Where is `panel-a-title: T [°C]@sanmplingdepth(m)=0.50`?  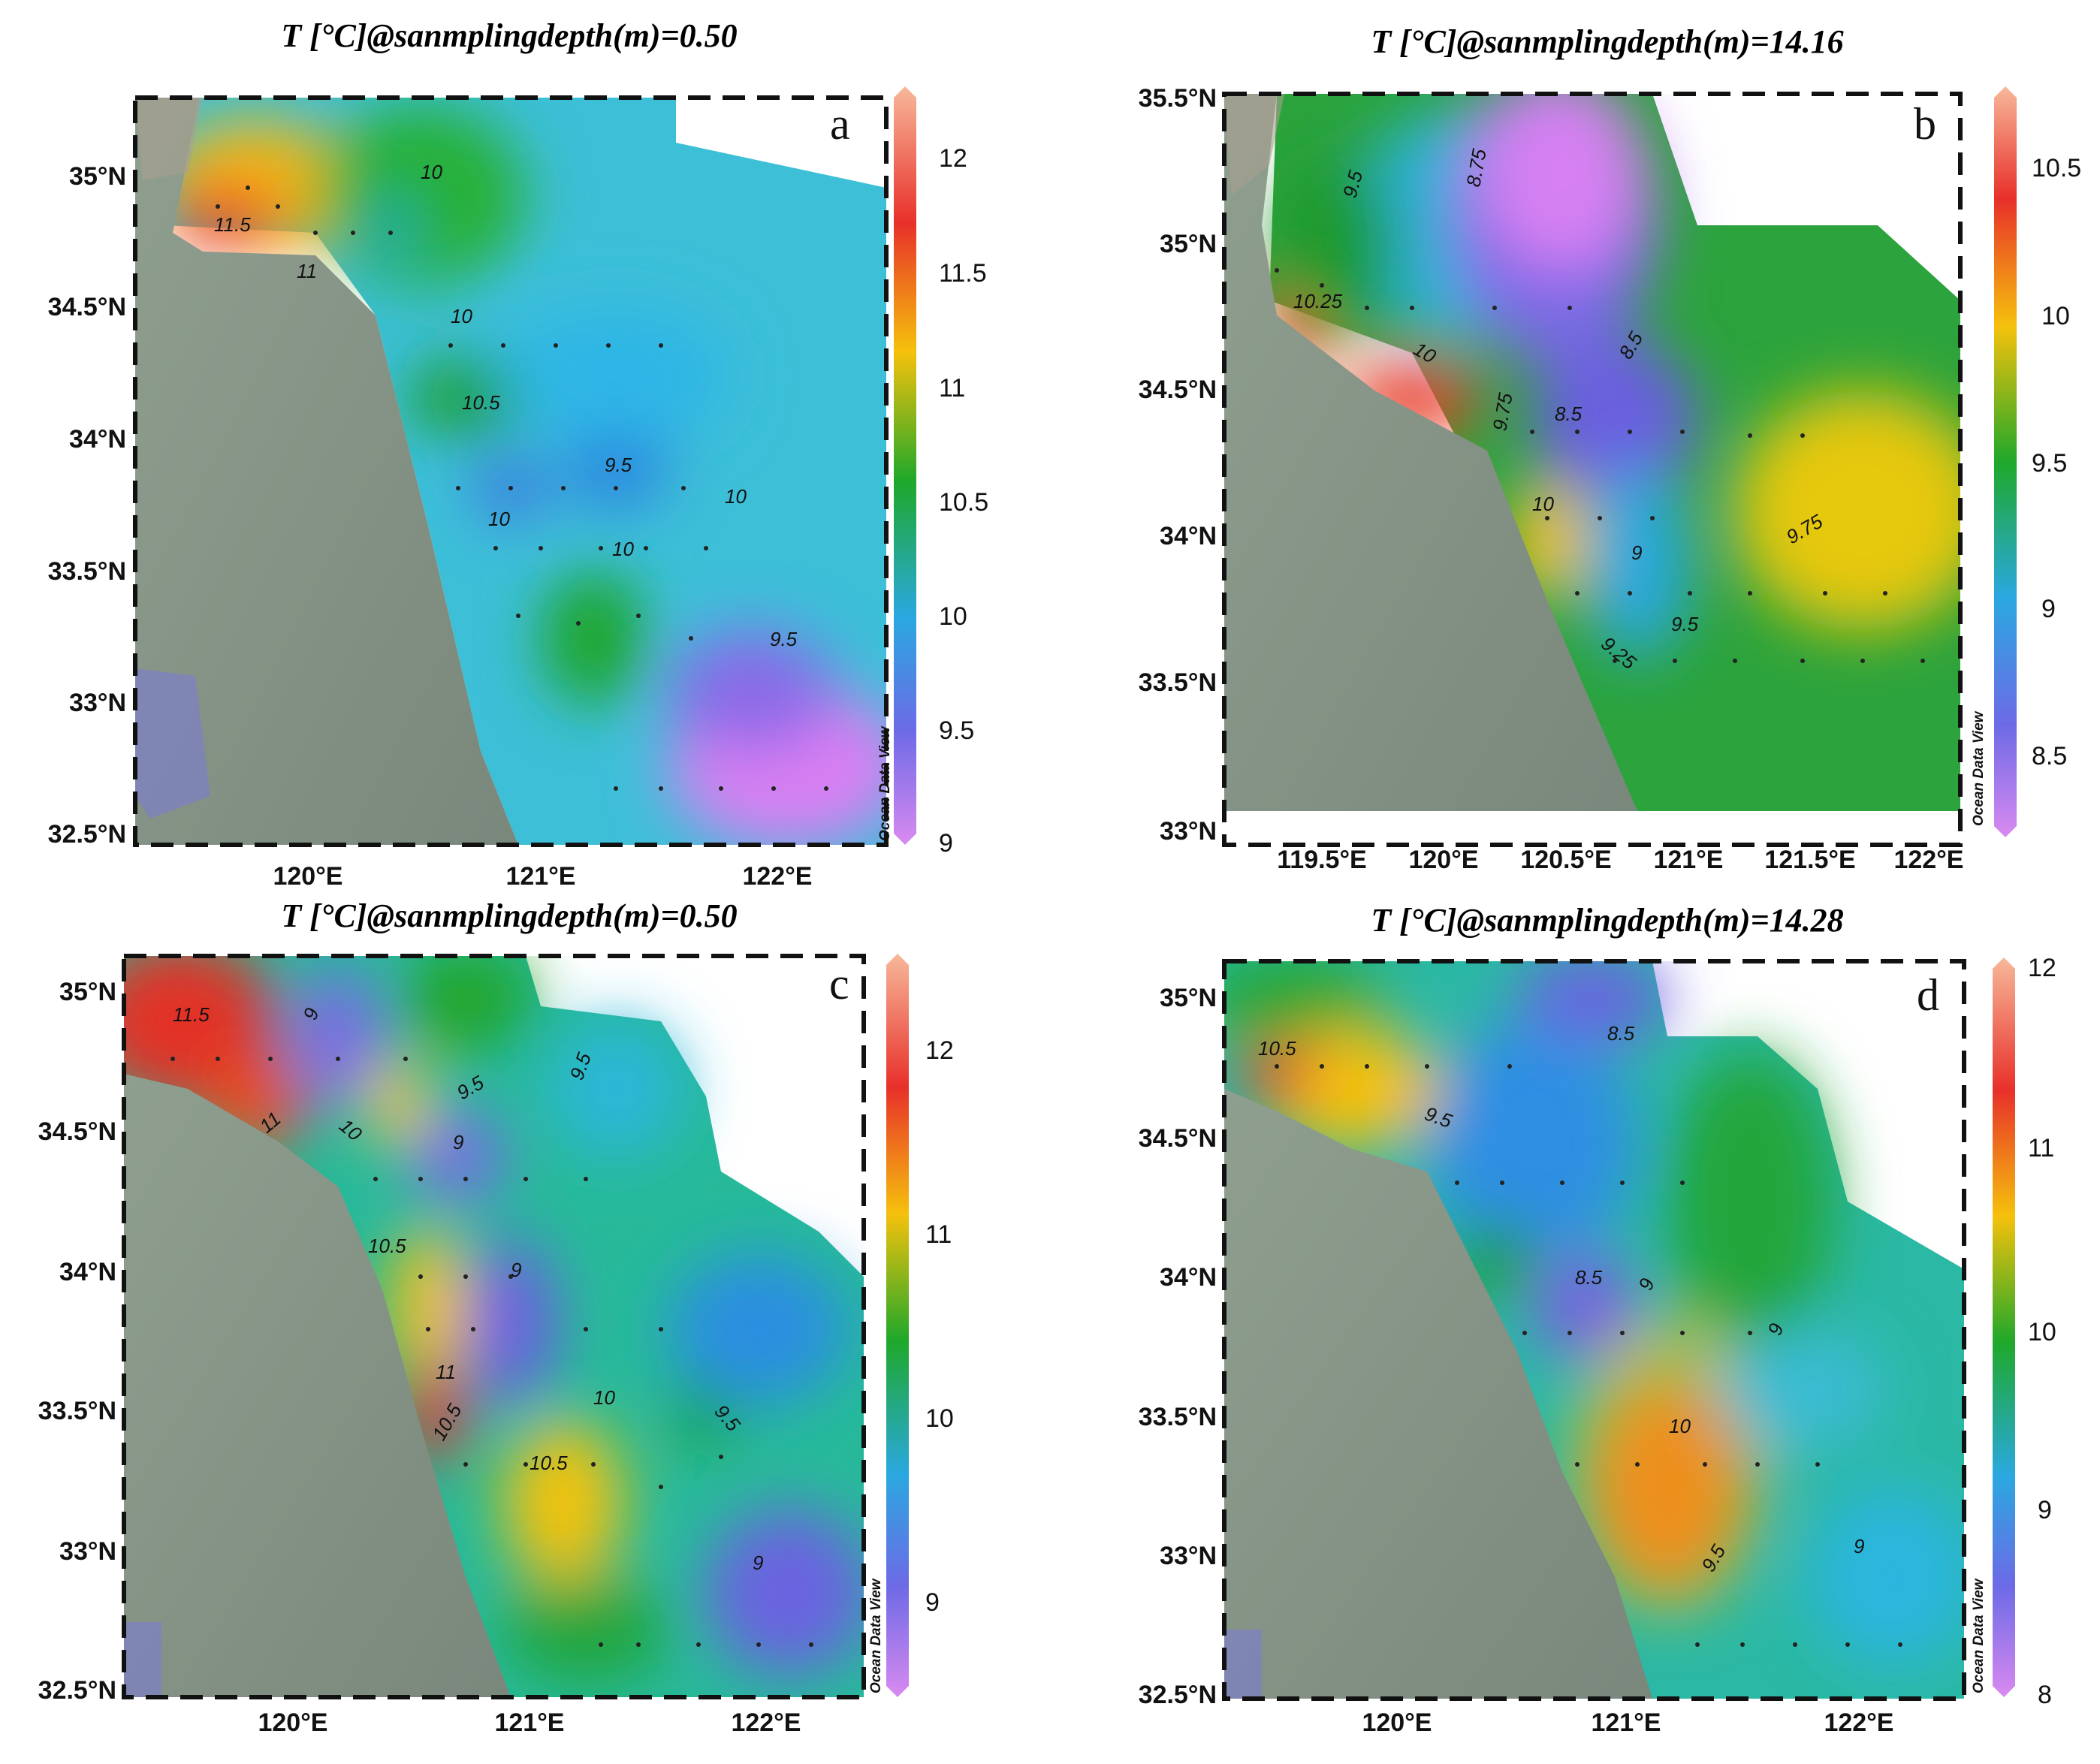 panel-a-title: T [°C]@sanmplingdepth(m)=0.50 is located at coordinates (509, 35).